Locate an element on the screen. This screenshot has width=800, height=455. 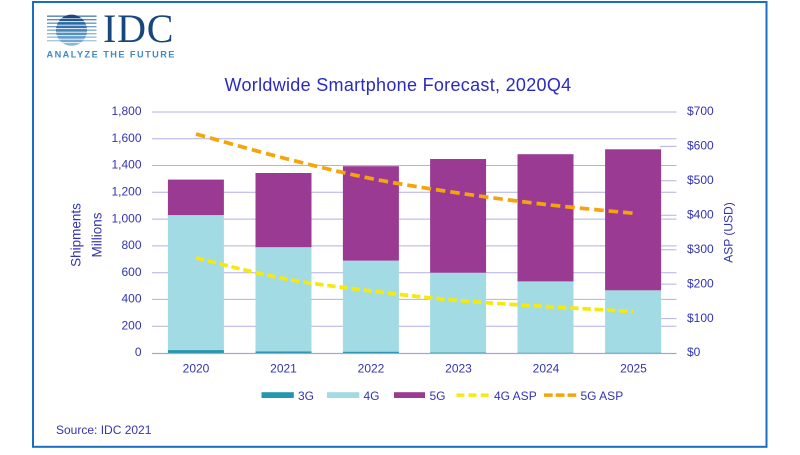
svg-text: $600 is located at coordinates (700, 146).